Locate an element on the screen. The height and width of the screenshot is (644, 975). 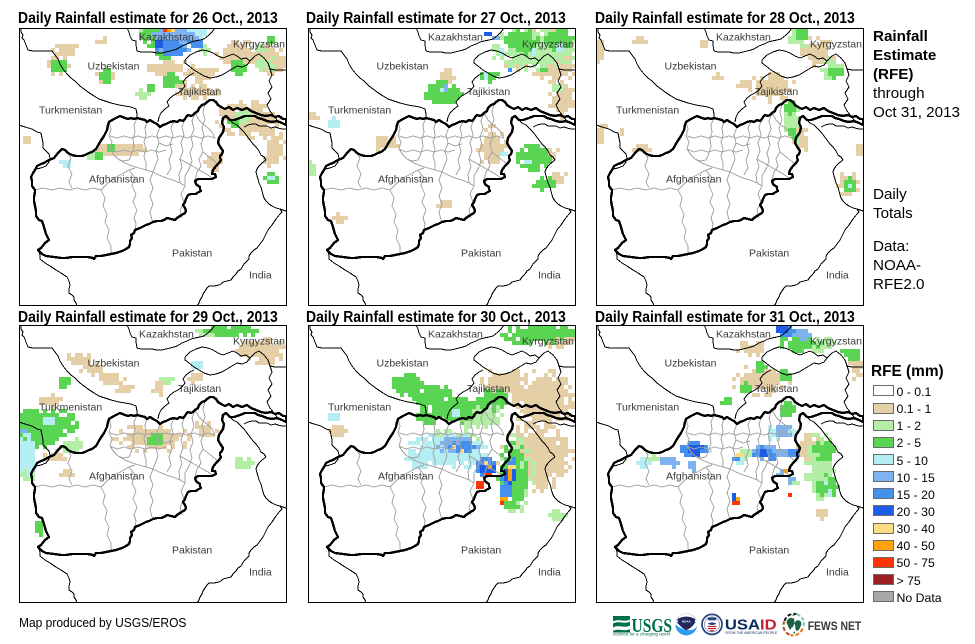
svg-text: USGS is located at coordinates (652, 626).